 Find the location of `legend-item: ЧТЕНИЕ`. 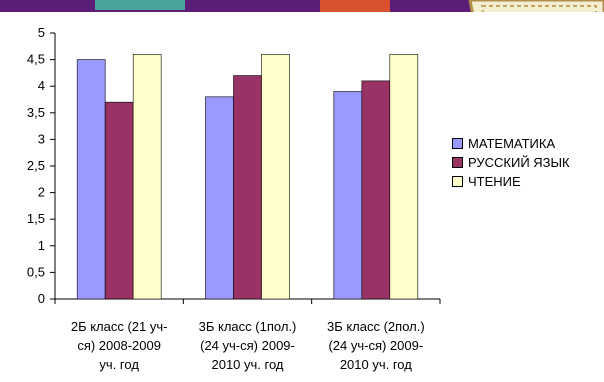

legend-item: ЧТЕНИЕ is located at coordinates (511, 181).